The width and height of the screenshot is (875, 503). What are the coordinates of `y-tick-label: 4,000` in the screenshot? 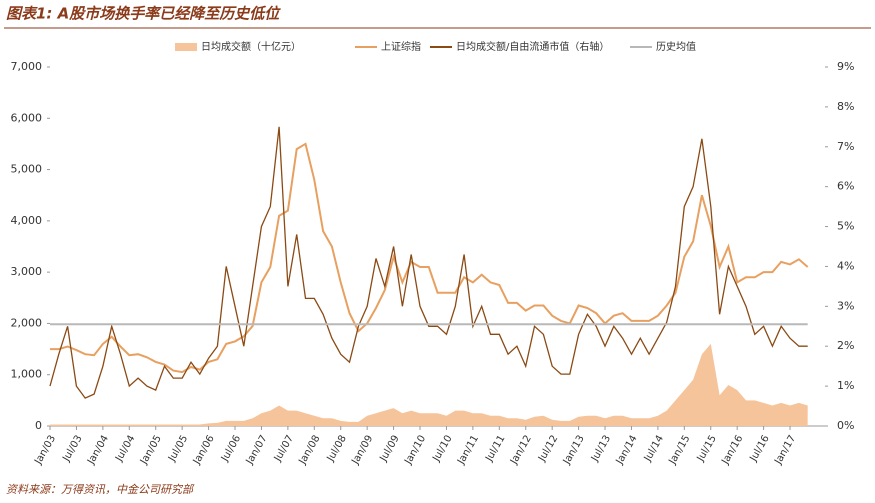 It's located at (27, 220).